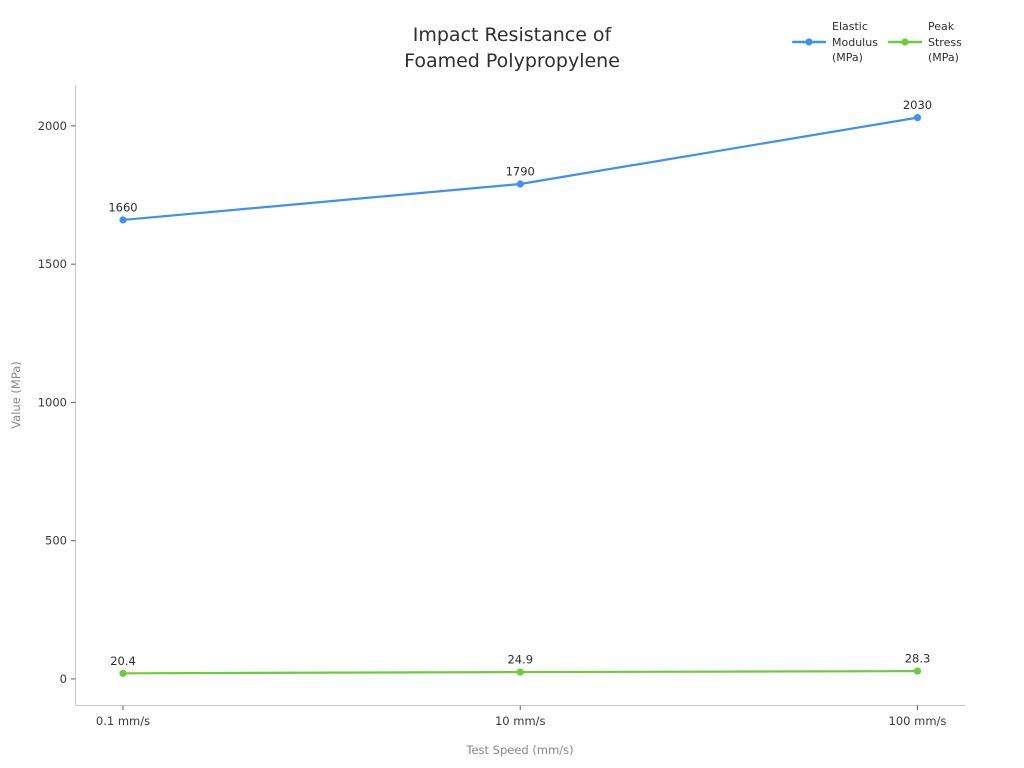 The image size is (1024, 768). Describe the element at coordinates (52, 264) in the screenshot. I see `y-tick-label: 1500` at that location.